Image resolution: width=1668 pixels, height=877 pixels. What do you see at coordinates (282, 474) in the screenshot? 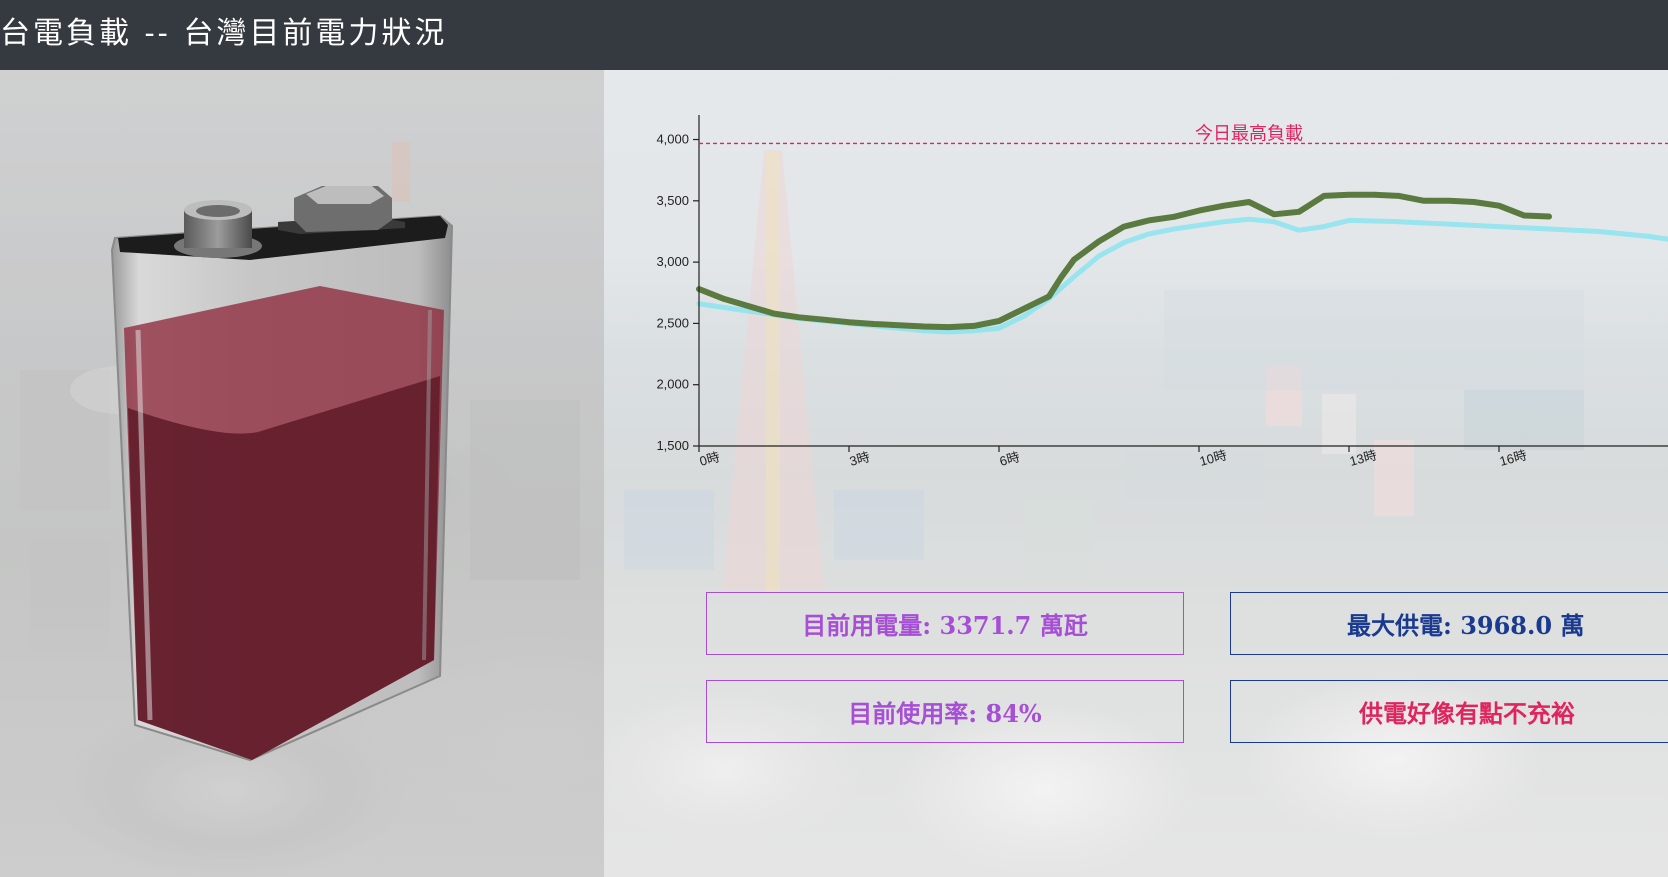
I see `battery-icon` at bounding box center [282, 474].